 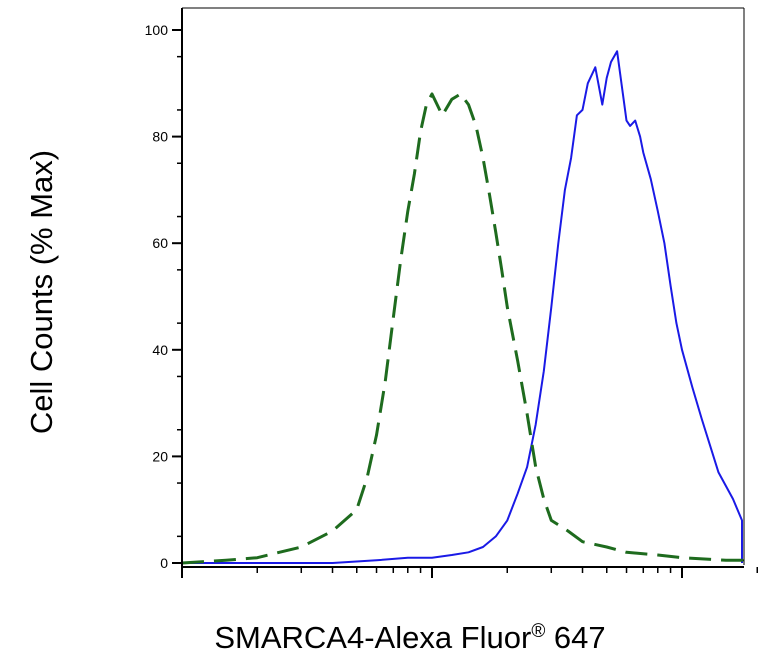 I want to click on y-axis-title: Cell Counts (% Max), so click(x=41, y=292).